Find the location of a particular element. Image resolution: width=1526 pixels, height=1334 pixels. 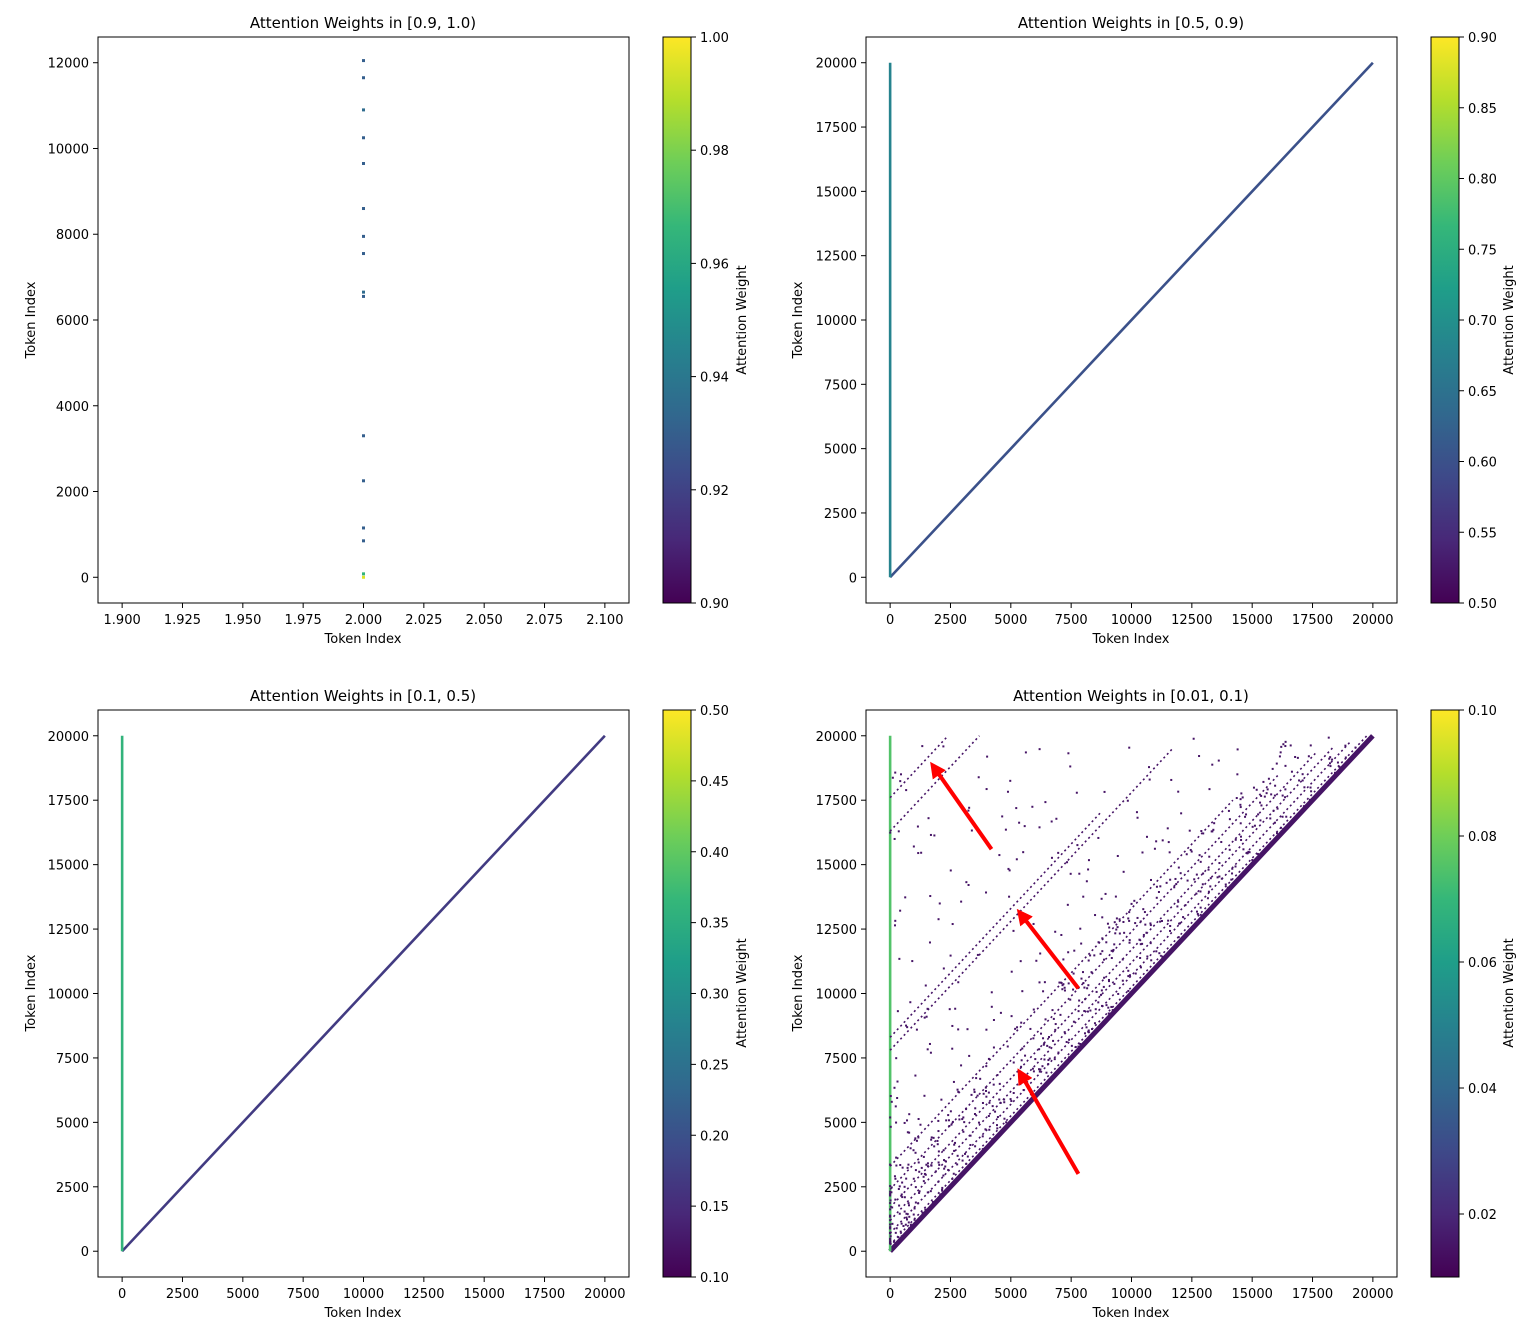

subplot-4-xtick-label: 15000 is located at coordinates (1252, 1294).